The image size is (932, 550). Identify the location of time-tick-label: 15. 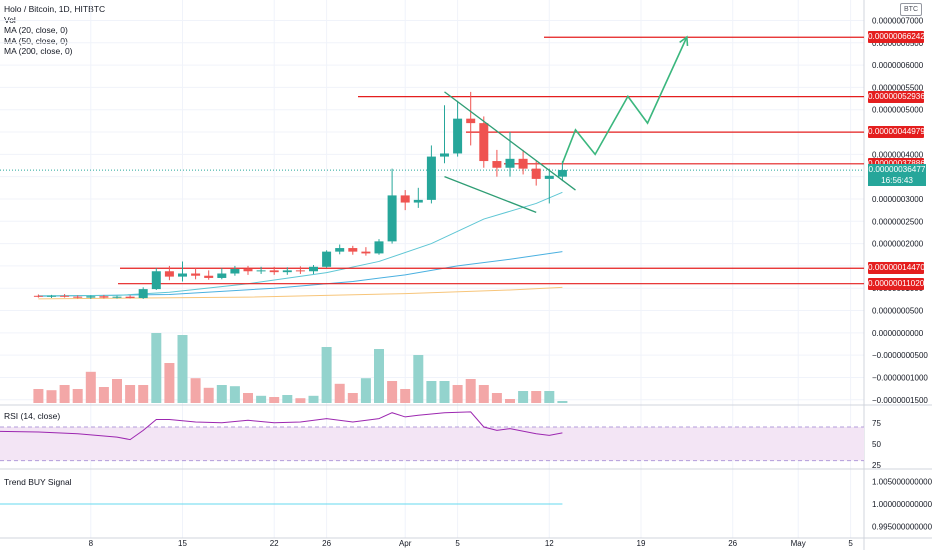
(182, 543).